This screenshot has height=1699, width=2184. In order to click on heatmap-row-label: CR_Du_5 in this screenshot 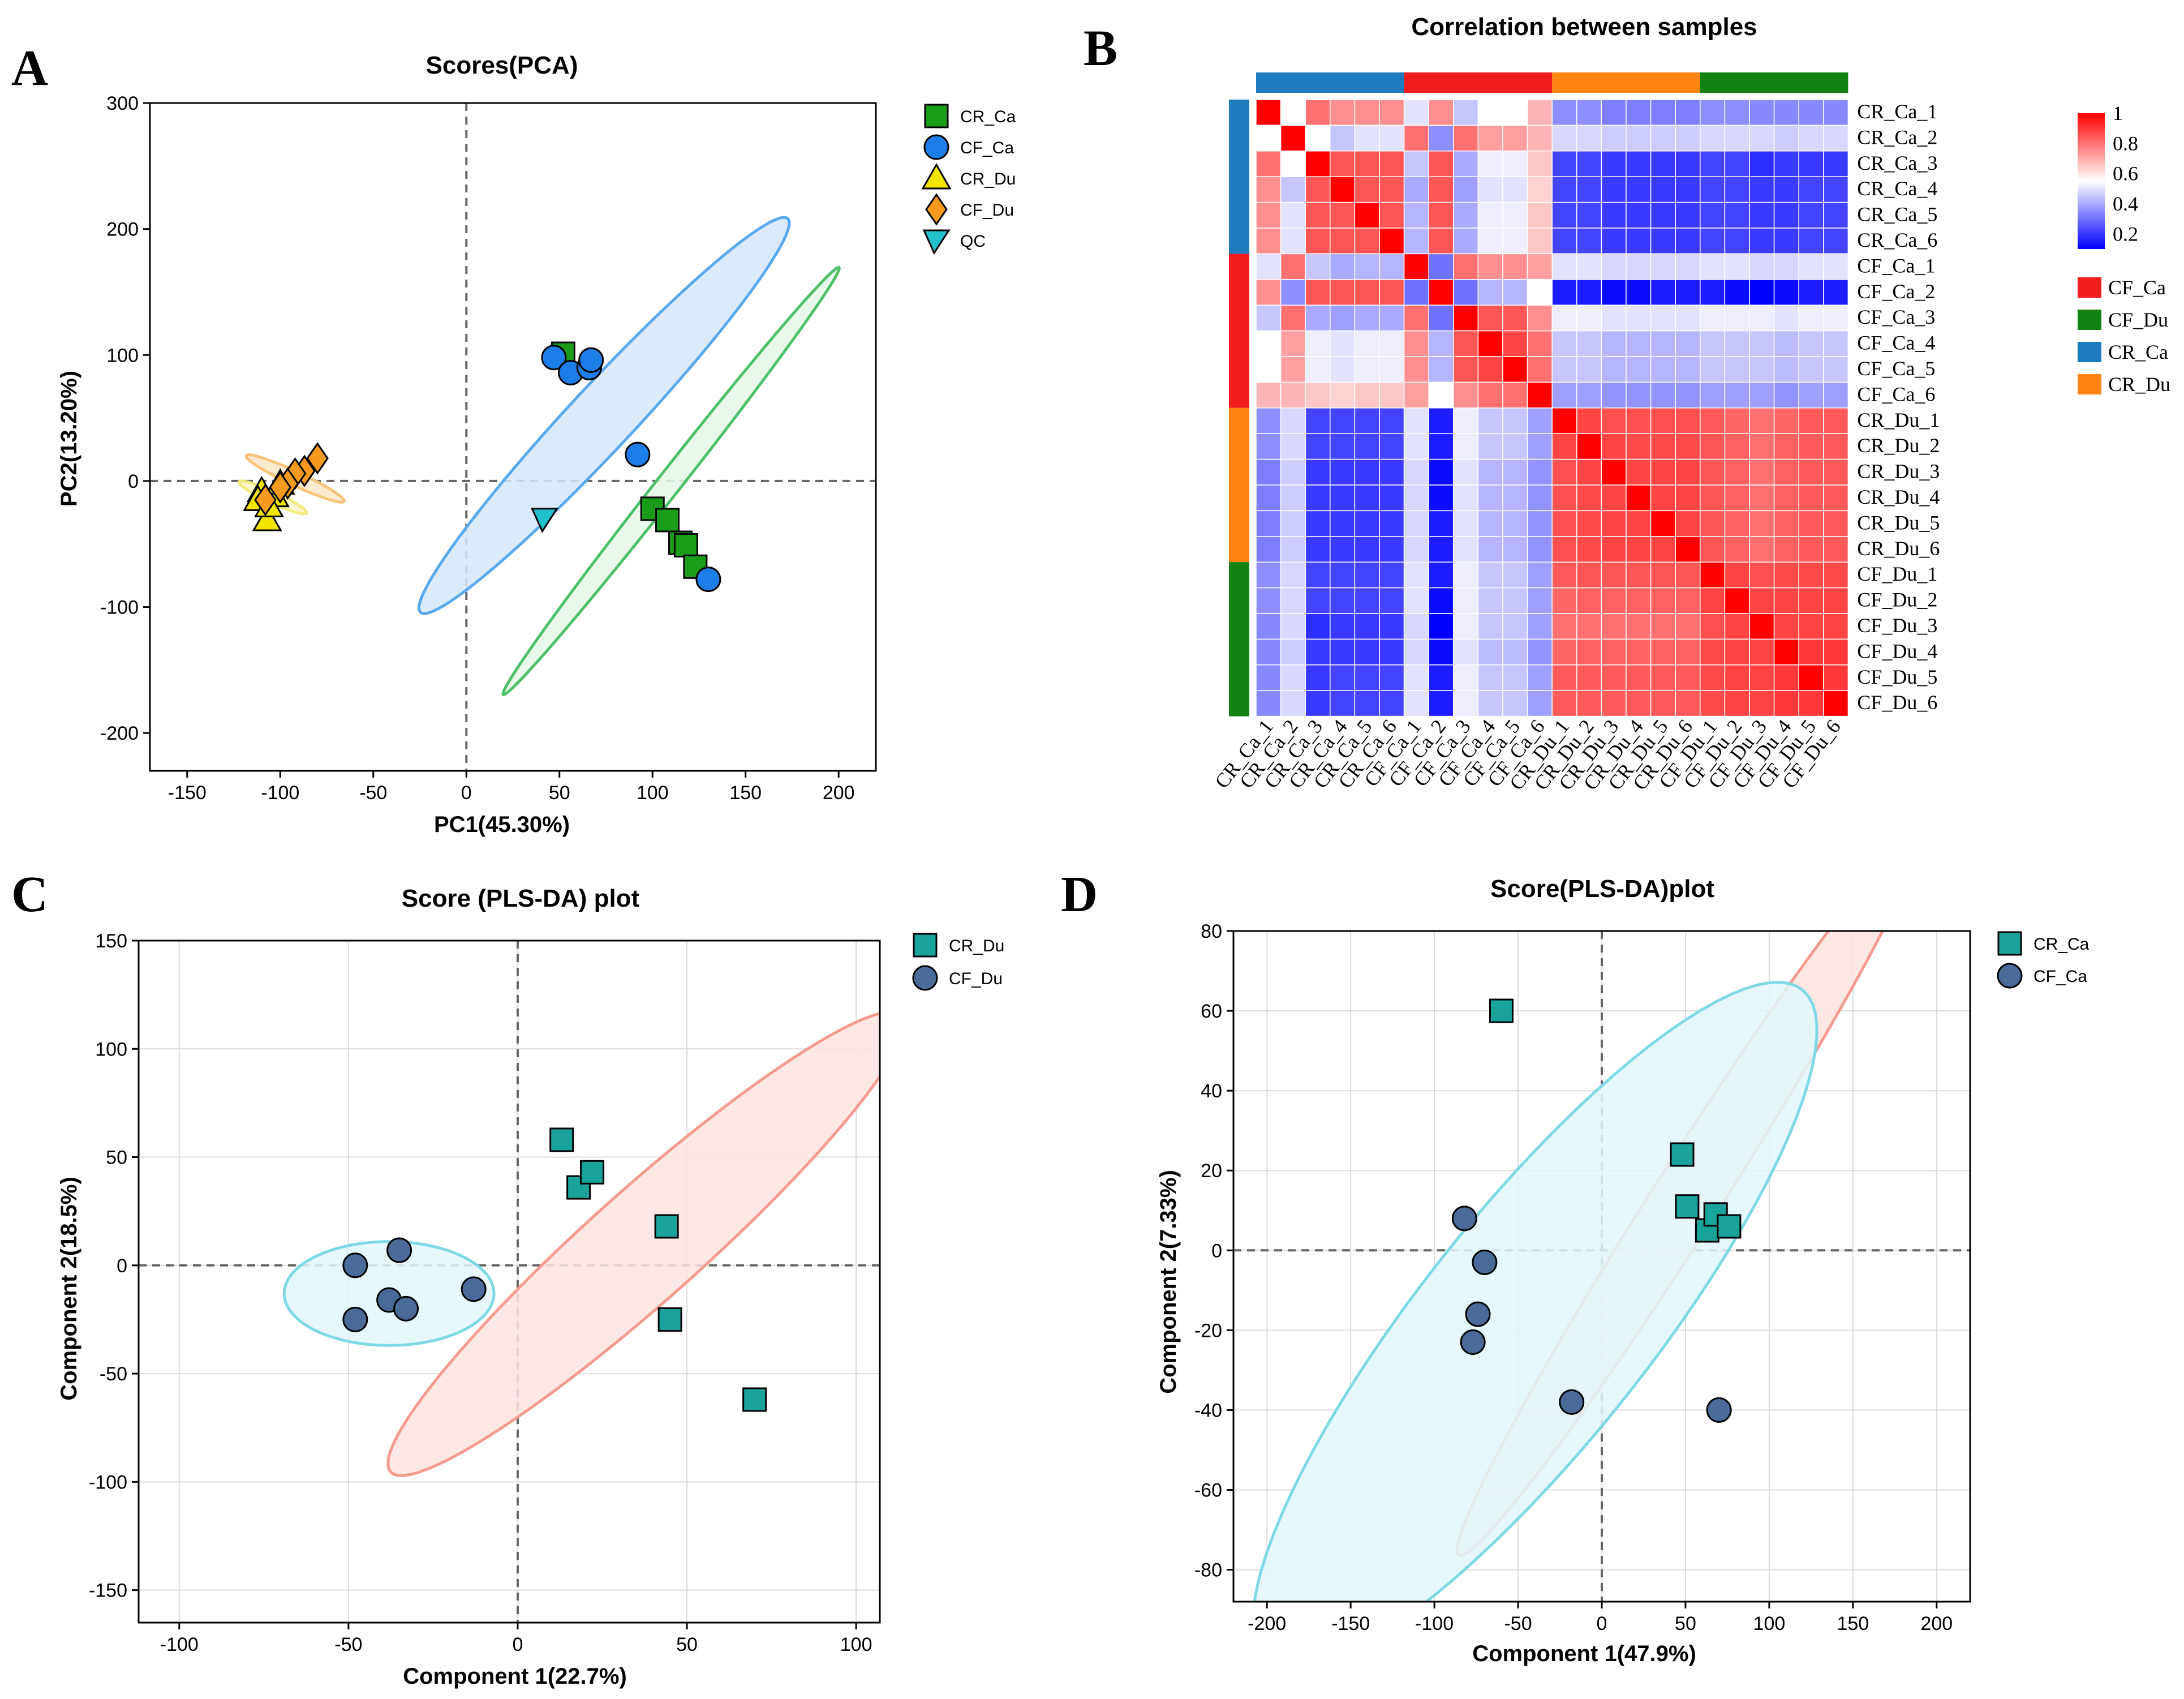, I will do `click(1898, 523)`.